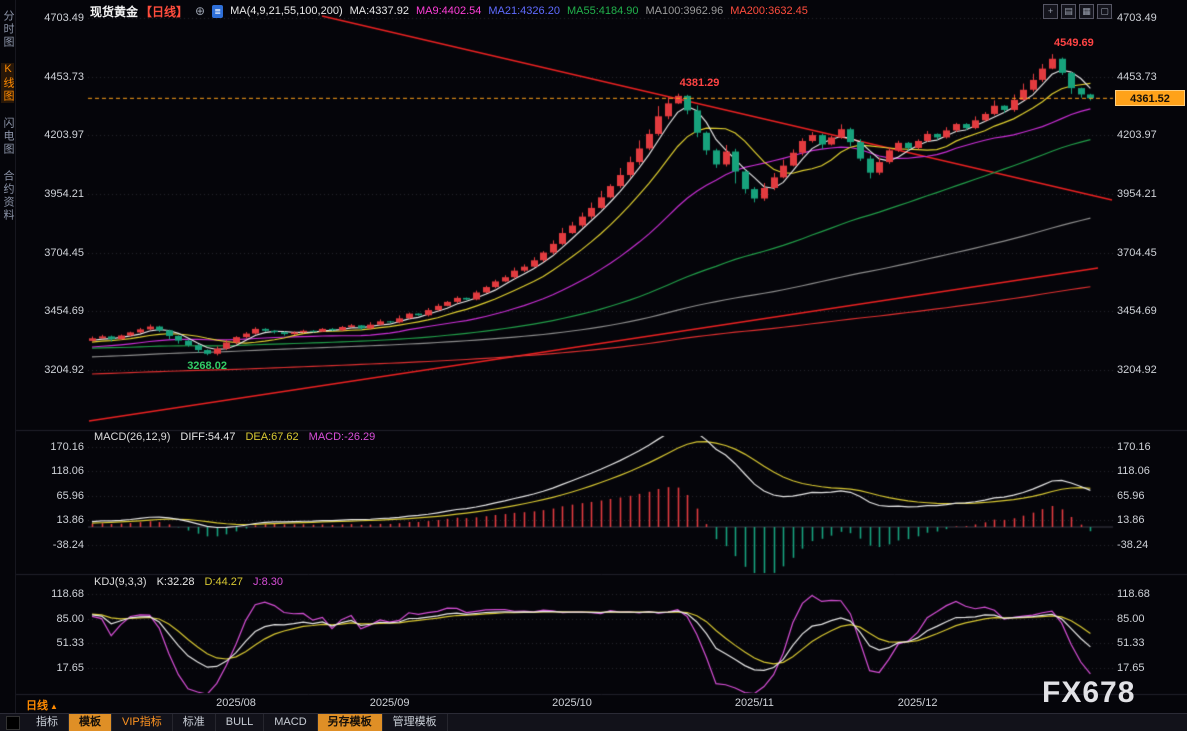 This screenshot has height=731, width=1187. Describe the element at coordinates (68, 544) in the screenshot. I see `macd-axis-label-left: -38.24` at that location.